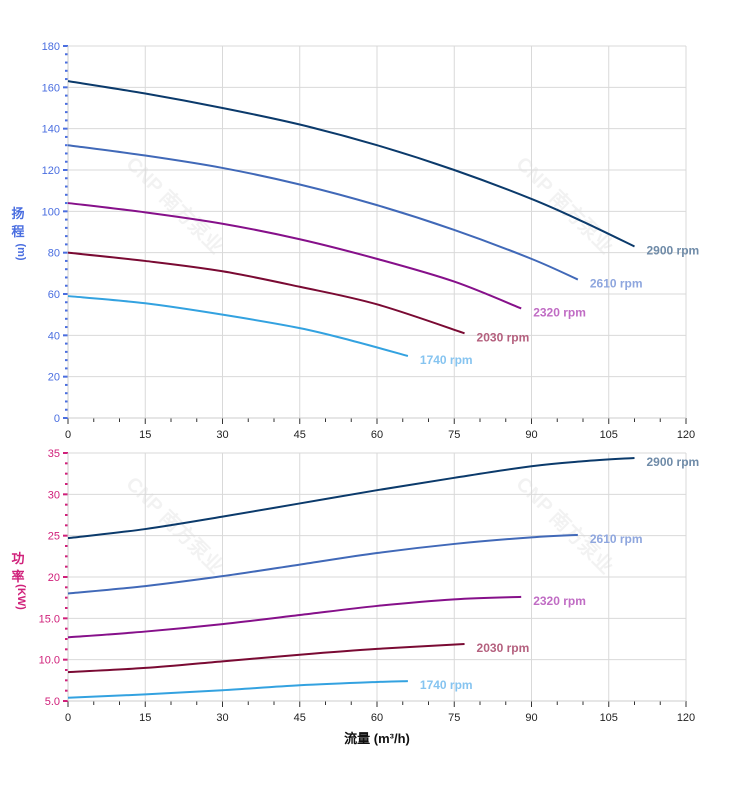 Image resolution: width=752 pixels, height=797 pixels. What do you see at coordinates (351, 498) in the screenshot?
I see `series-line-2900-rpm` at bounding box center [351, 498].